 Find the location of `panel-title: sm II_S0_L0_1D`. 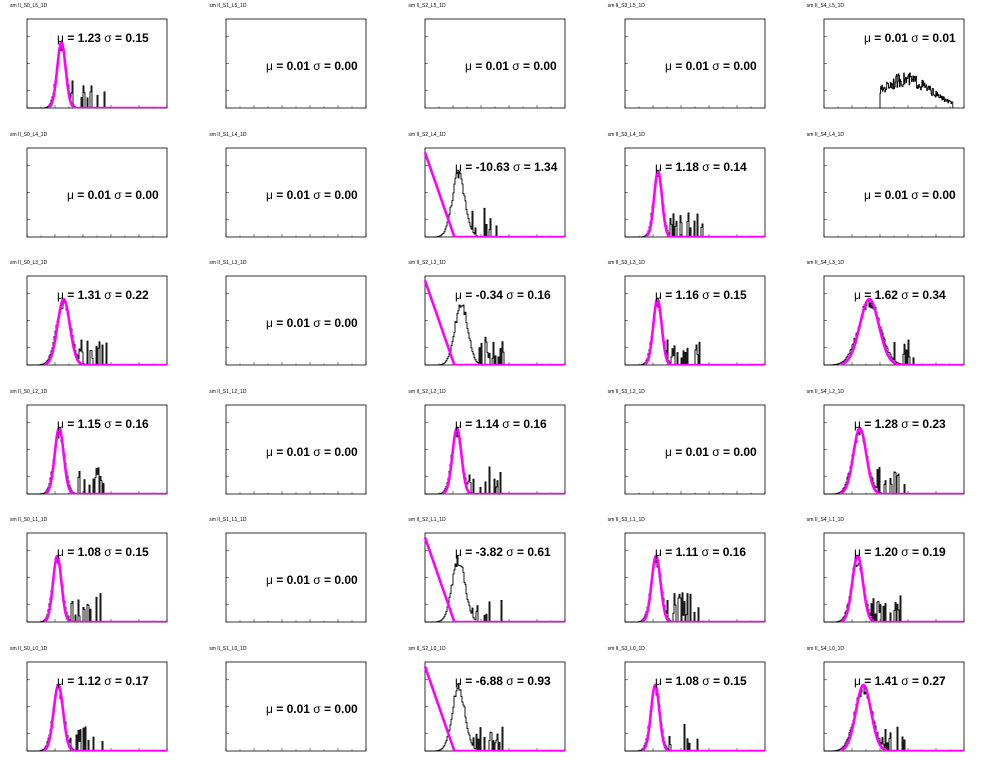

panel-title: sm II_S0_L0_1D is located at coordinates (29, 649).